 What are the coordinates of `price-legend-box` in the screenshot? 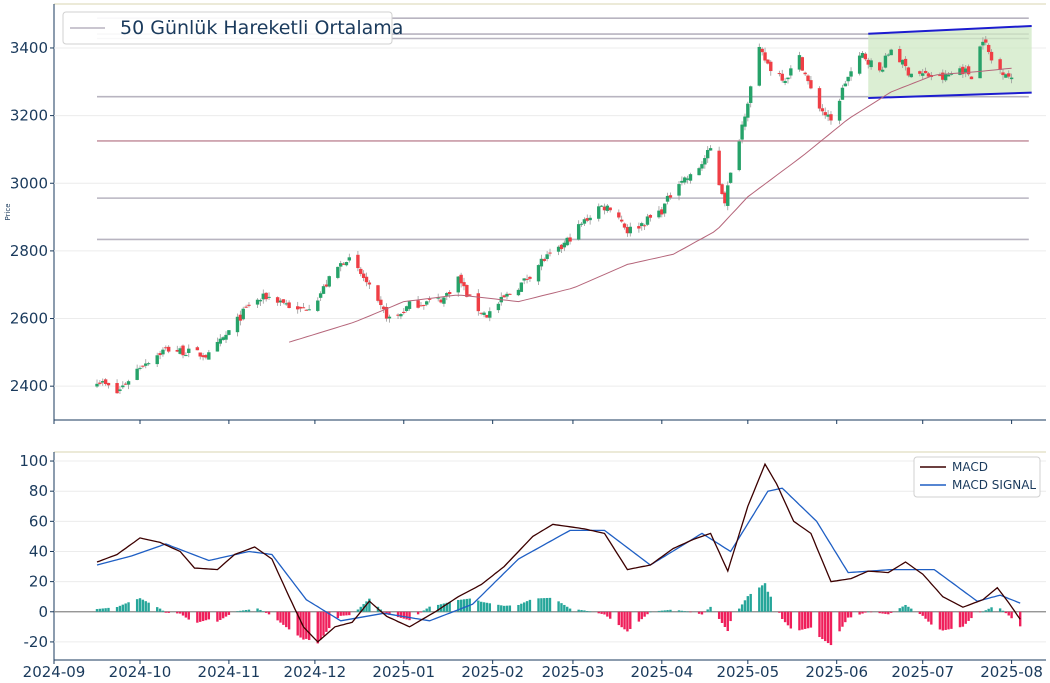 It's located at (227, 28).